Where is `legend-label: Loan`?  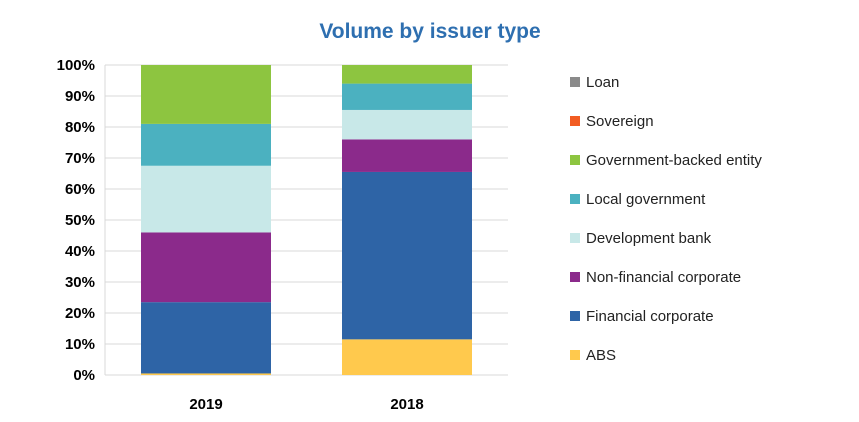 legend-label: Loan is located at coordinates (602, 82).